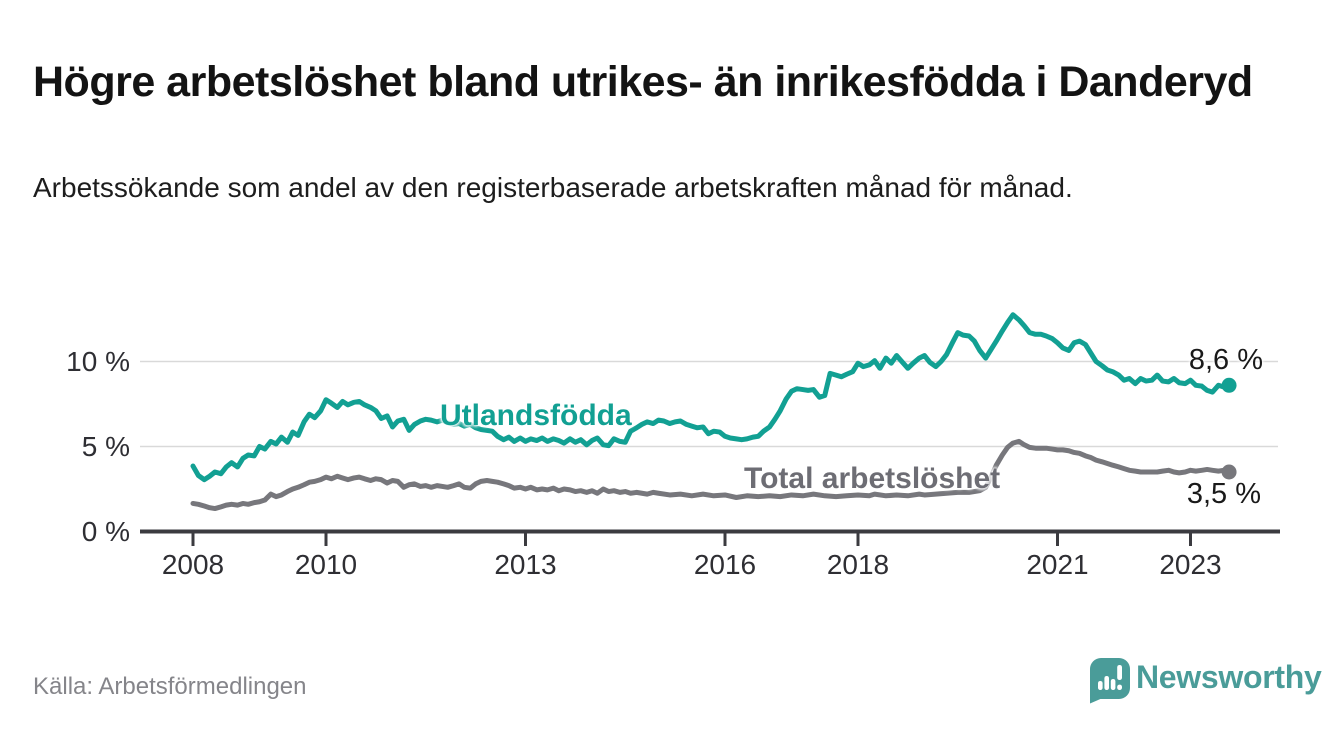 This screenshot has height=734, width=1340. I want to click on y-tick-label: 0 %, so click(105, 531).